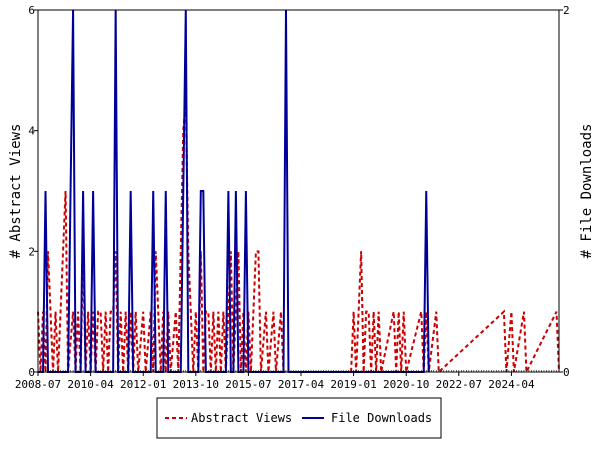  Describe the element at coordinates (511, 384) in the screenshot. I see `x-tick-label: 2024-04` at that location.